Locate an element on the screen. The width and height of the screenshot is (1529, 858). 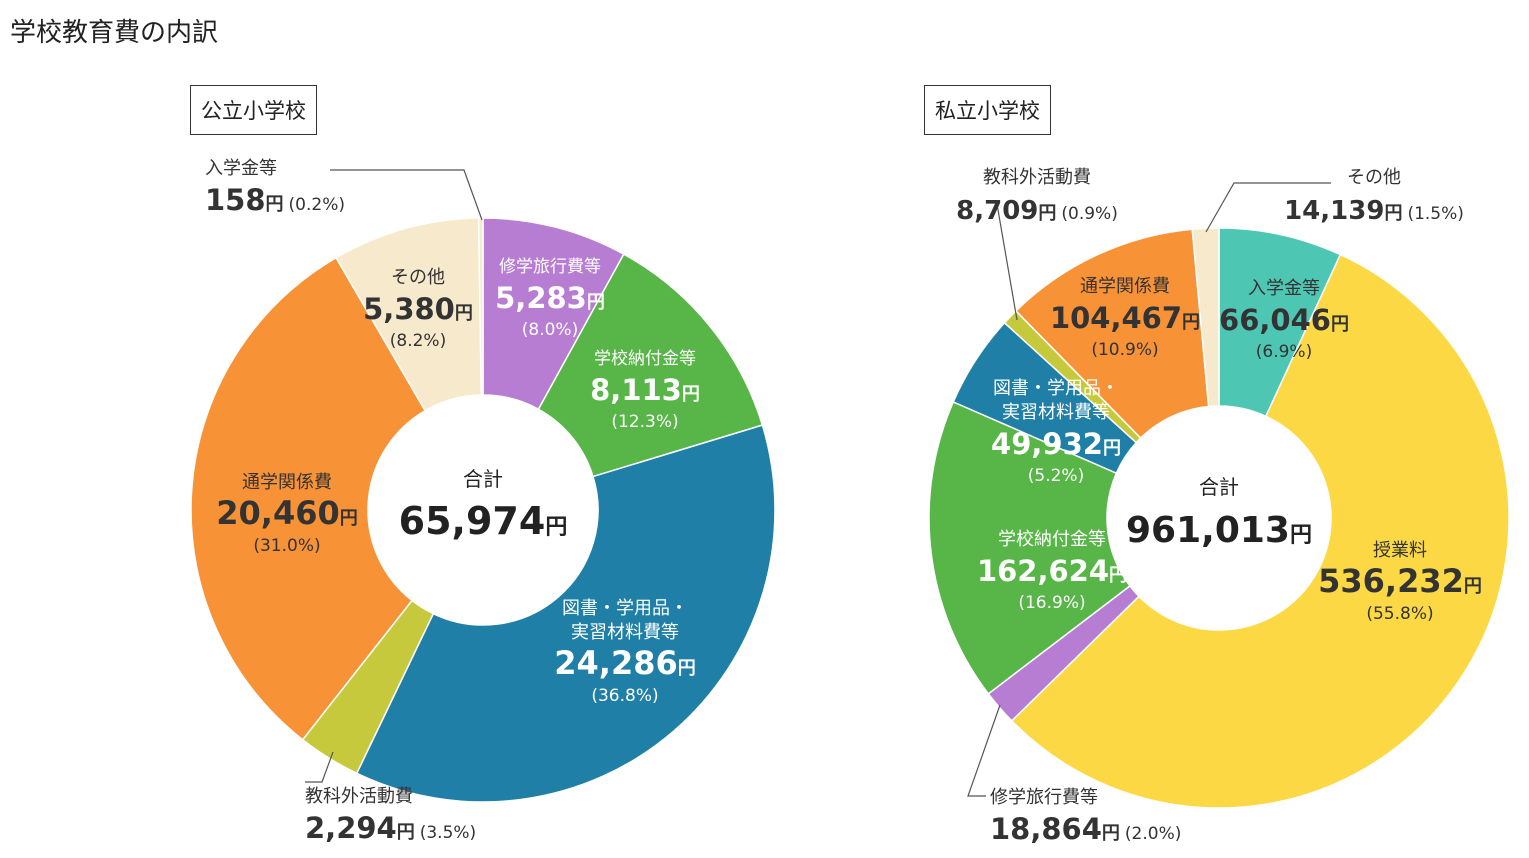
slice-label: 修学旅行費等 5,283円 (8.0%) is located at coordinates (550, 298).